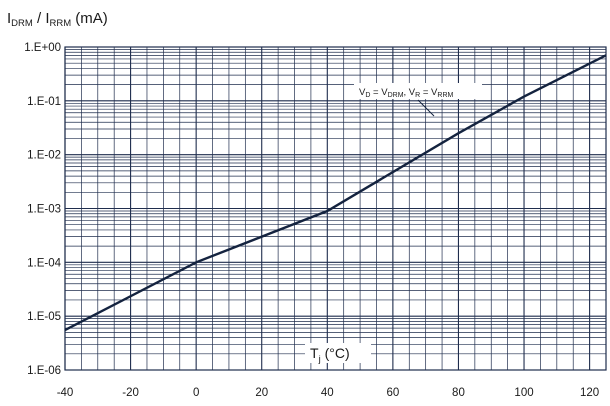 This screenshot has width=610, height=406. I want to click on y-tick-label: 1.E-06, so click(44, 371).